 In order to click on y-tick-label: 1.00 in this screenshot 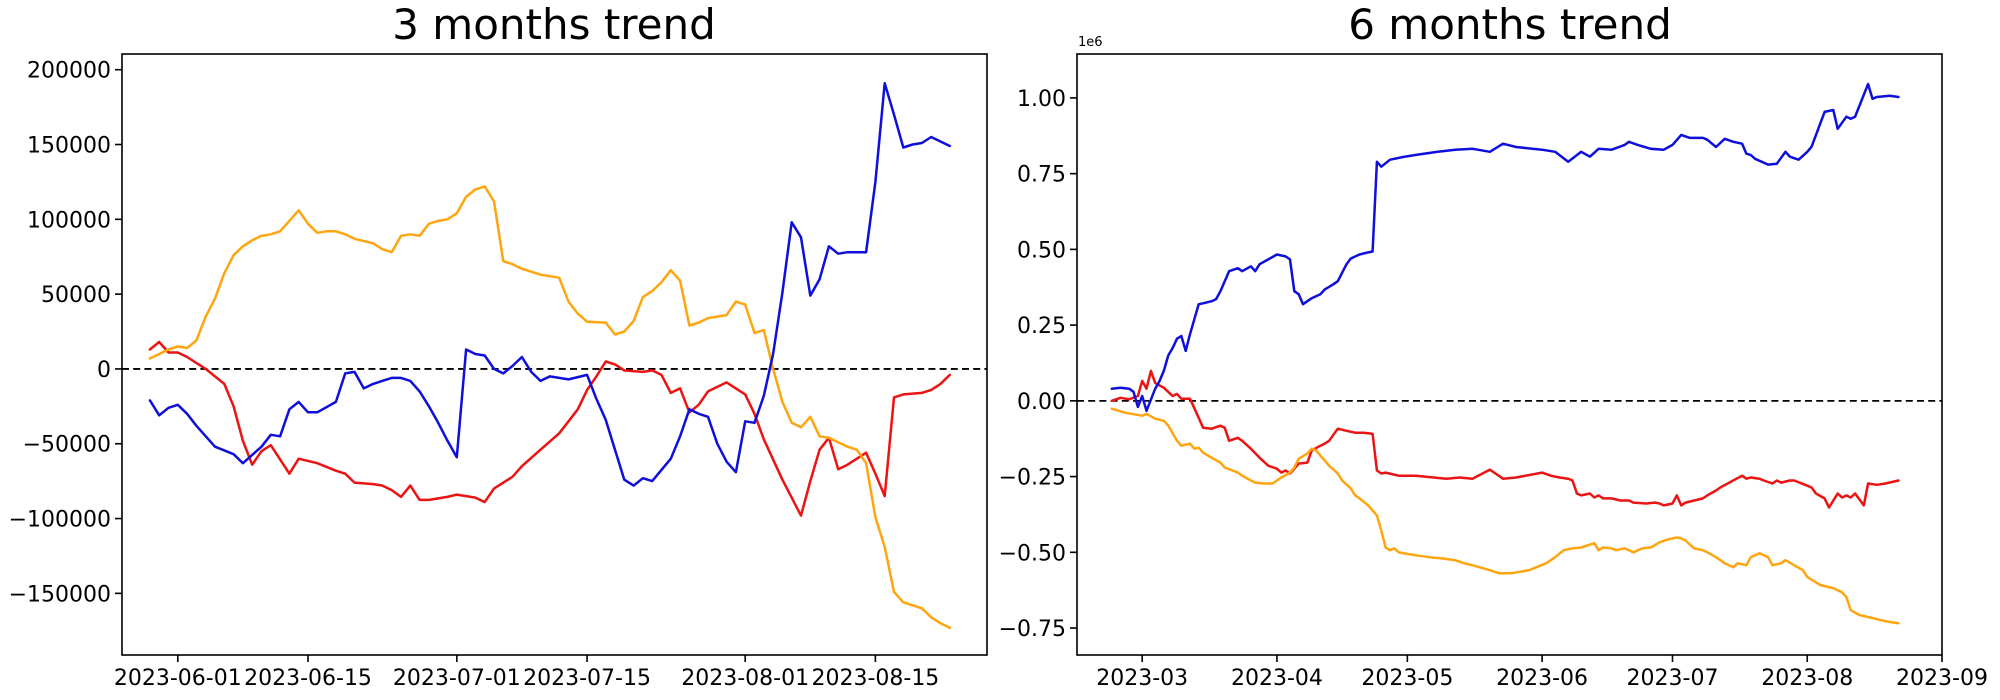, I will do `click(1041, 99)`.